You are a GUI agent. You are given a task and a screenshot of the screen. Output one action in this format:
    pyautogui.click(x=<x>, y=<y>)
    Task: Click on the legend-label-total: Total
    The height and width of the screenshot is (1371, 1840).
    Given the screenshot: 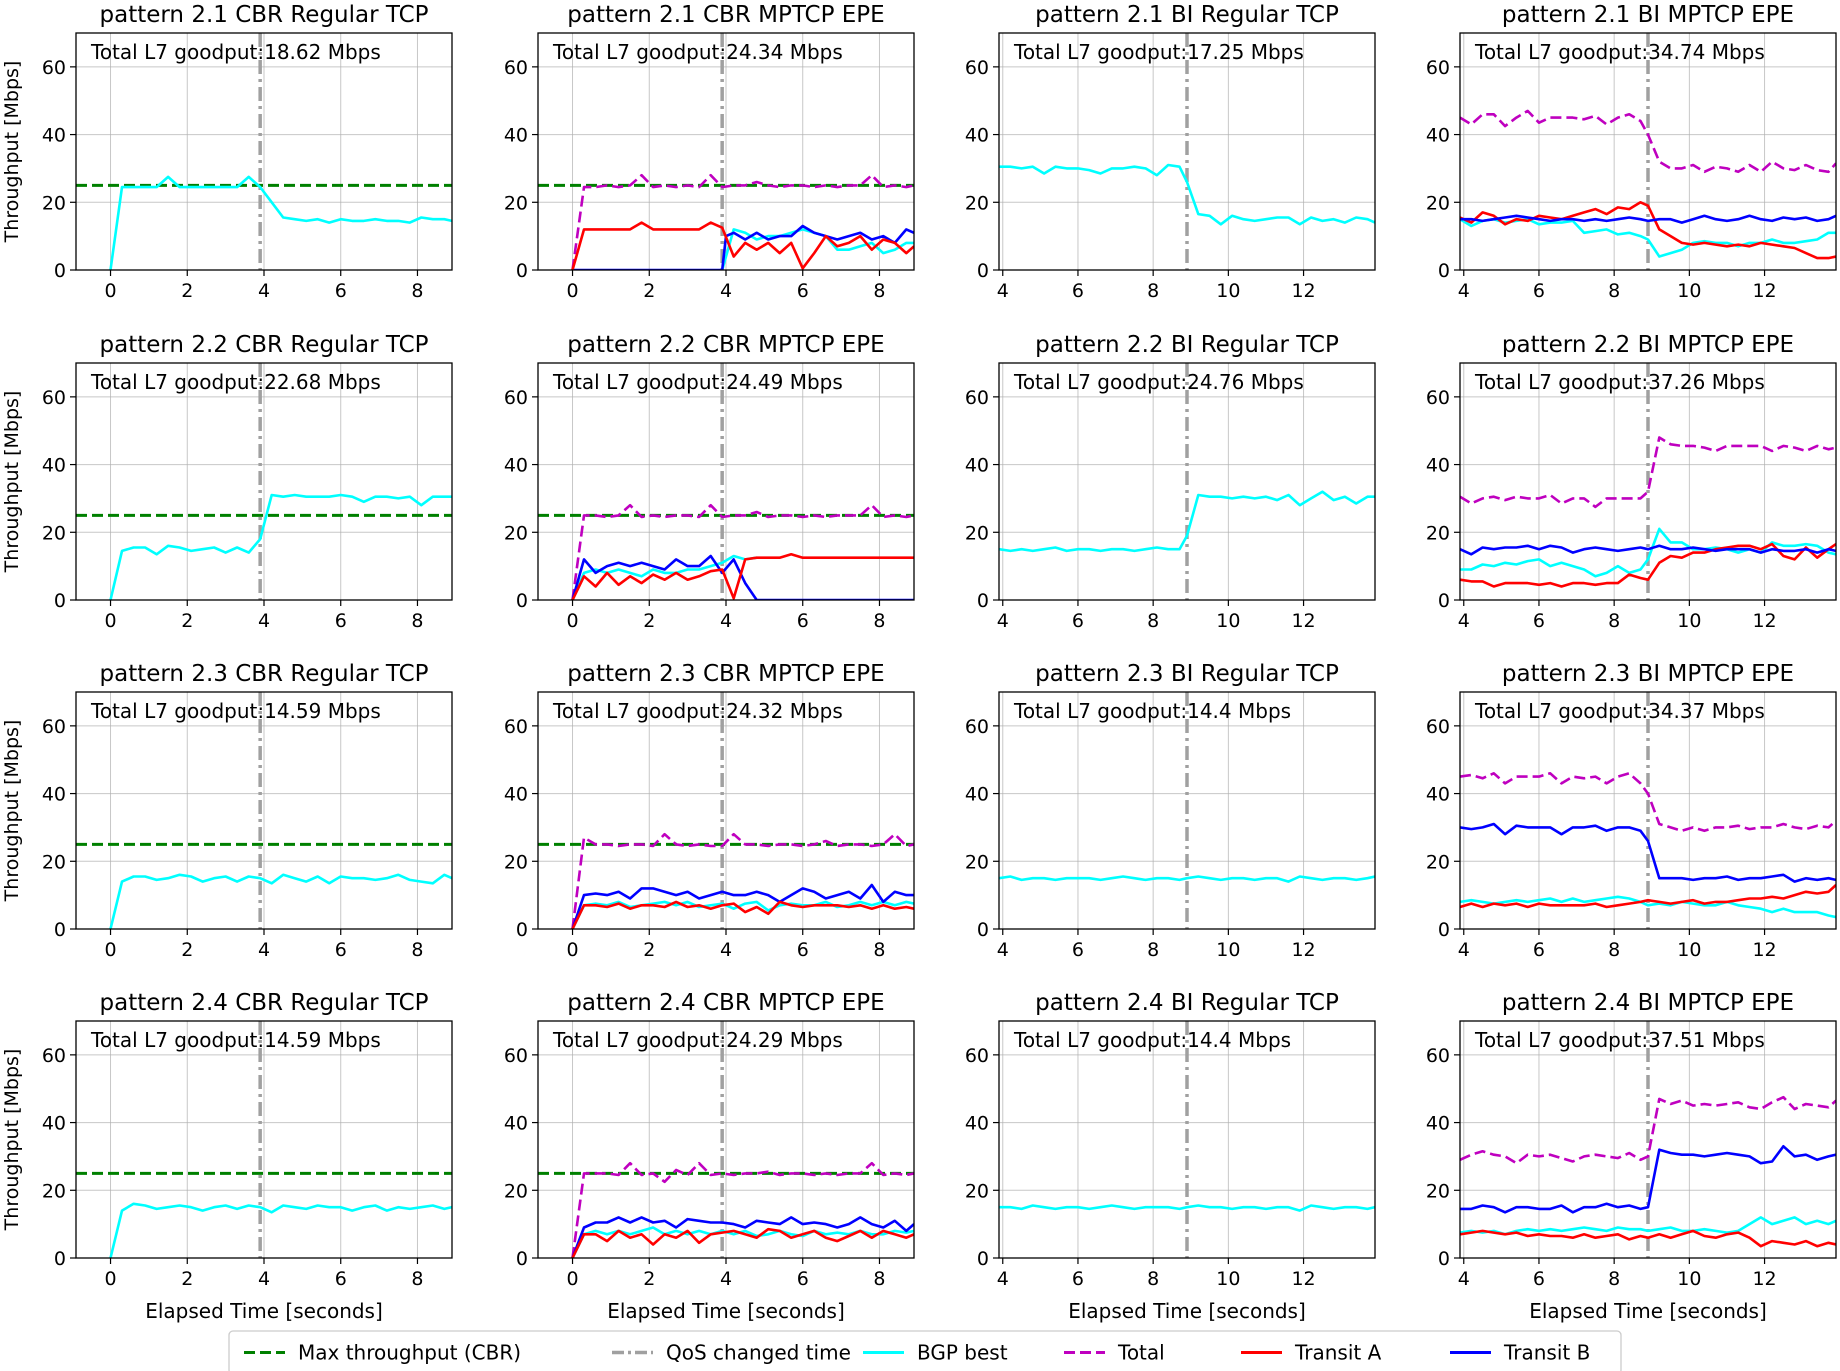 What is the action you would take?
    pyautogui.click(x=1141, y=1353)
    